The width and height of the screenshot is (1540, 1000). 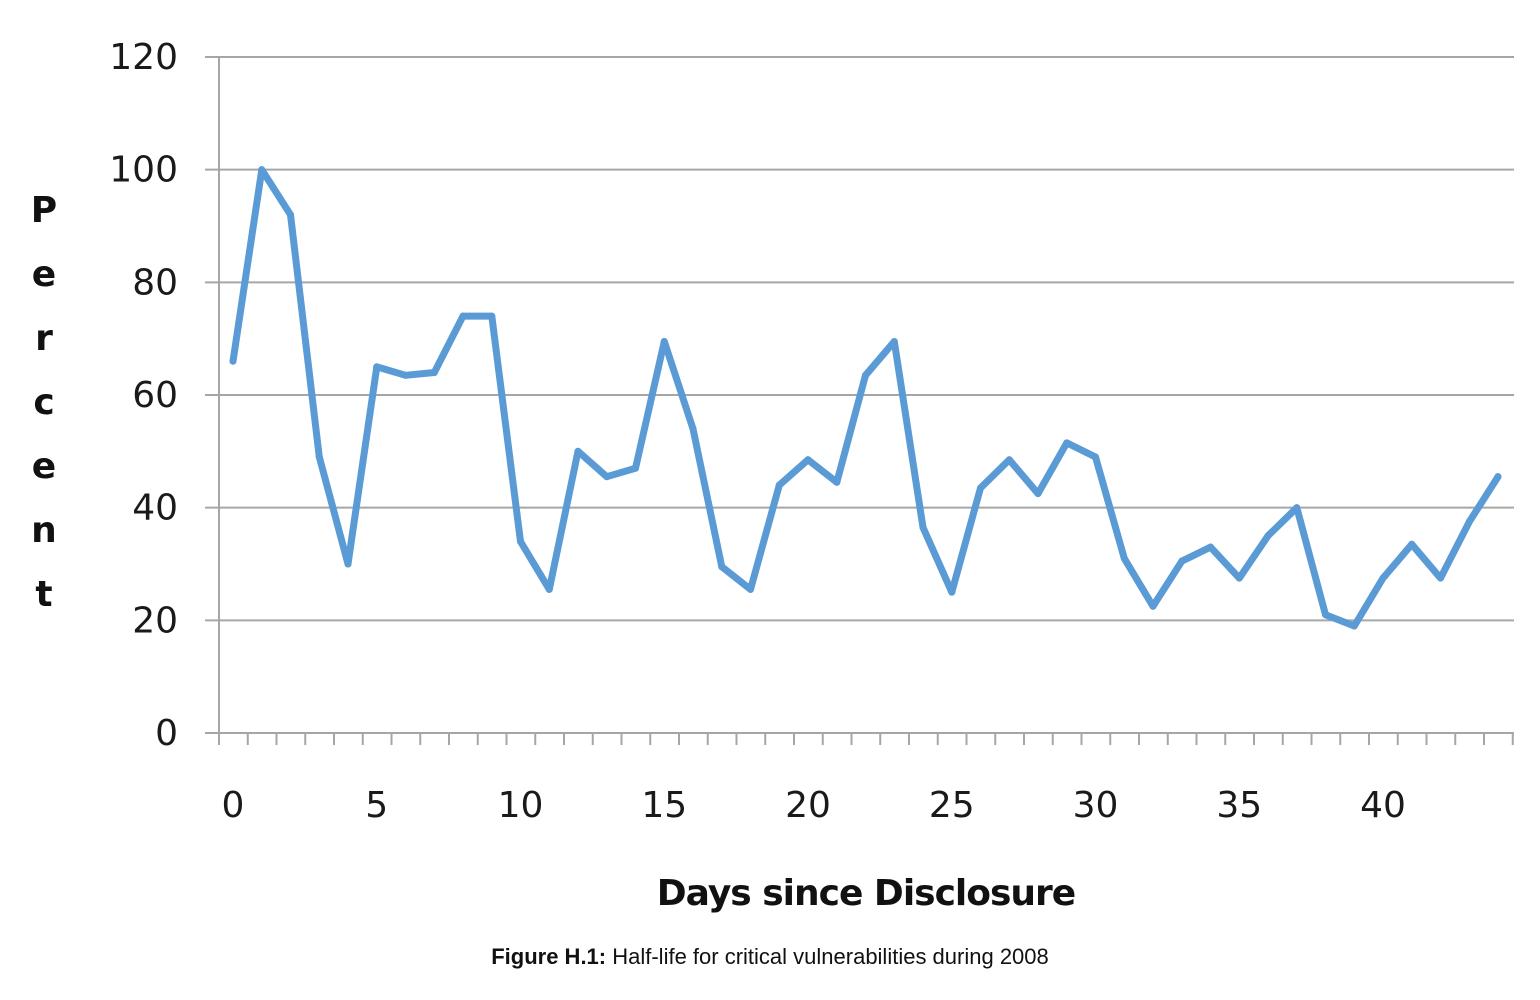 What do you see at coordinates (43, 594) in the screenshot?
I see `y-axis-label-letter: t` at bounding box center [43, 594].